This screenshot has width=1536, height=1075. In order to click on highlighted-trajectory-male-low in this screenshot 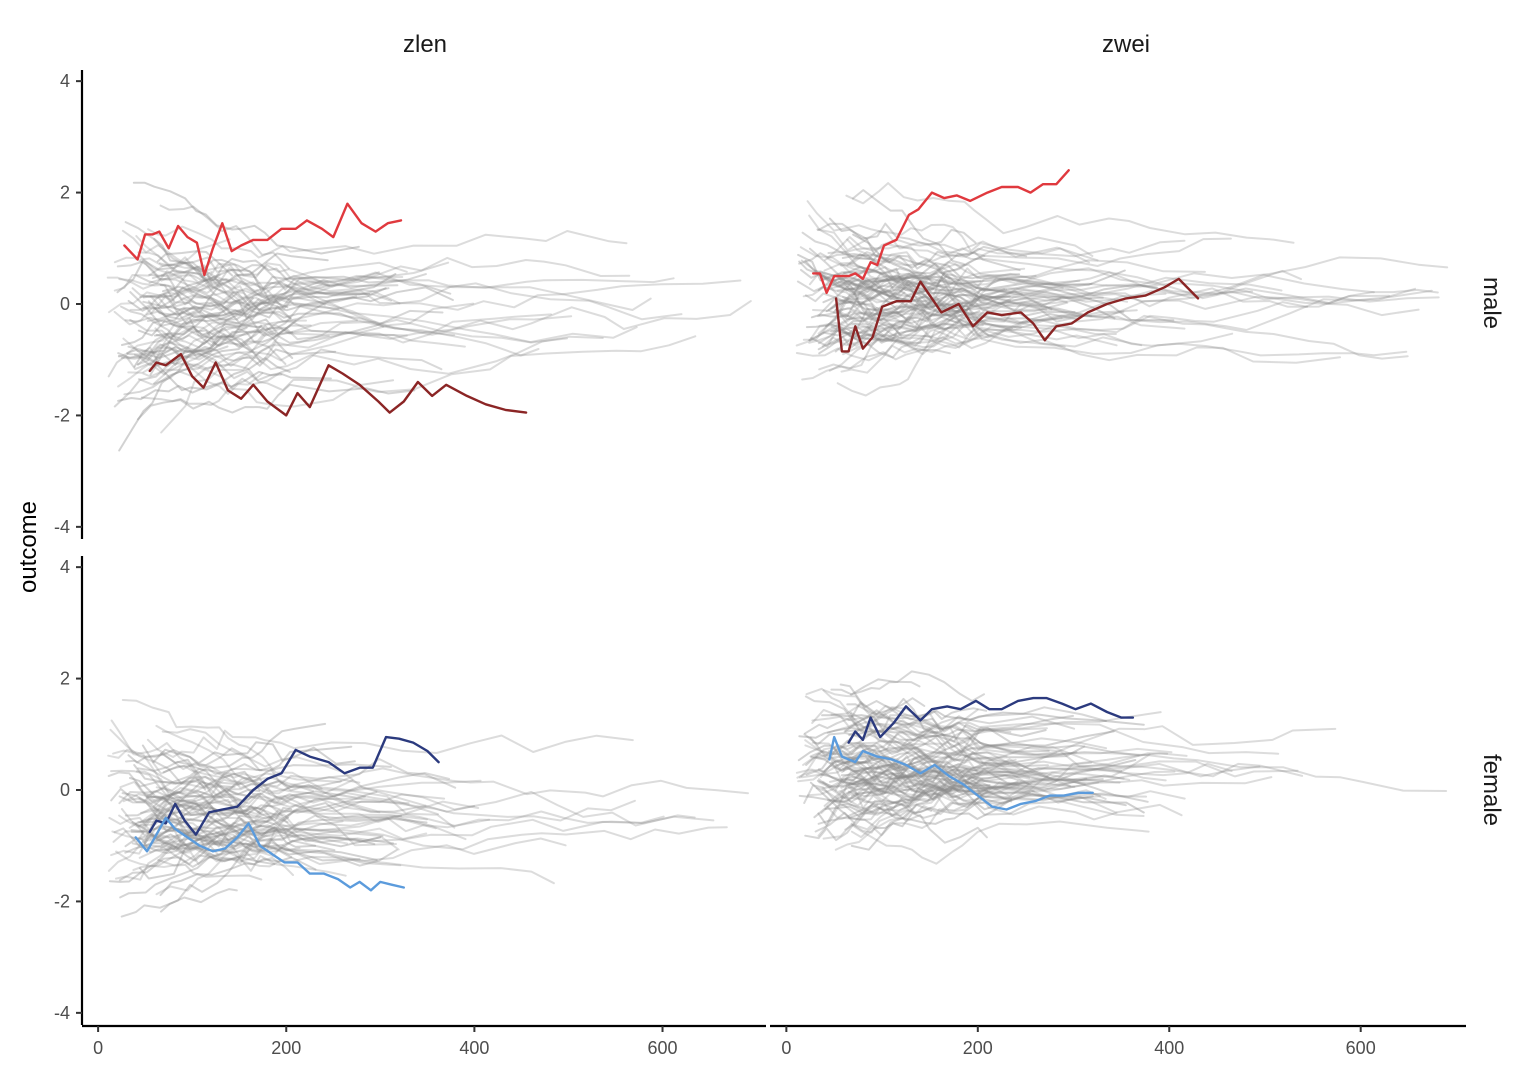, I will do `click(338, 384)`.